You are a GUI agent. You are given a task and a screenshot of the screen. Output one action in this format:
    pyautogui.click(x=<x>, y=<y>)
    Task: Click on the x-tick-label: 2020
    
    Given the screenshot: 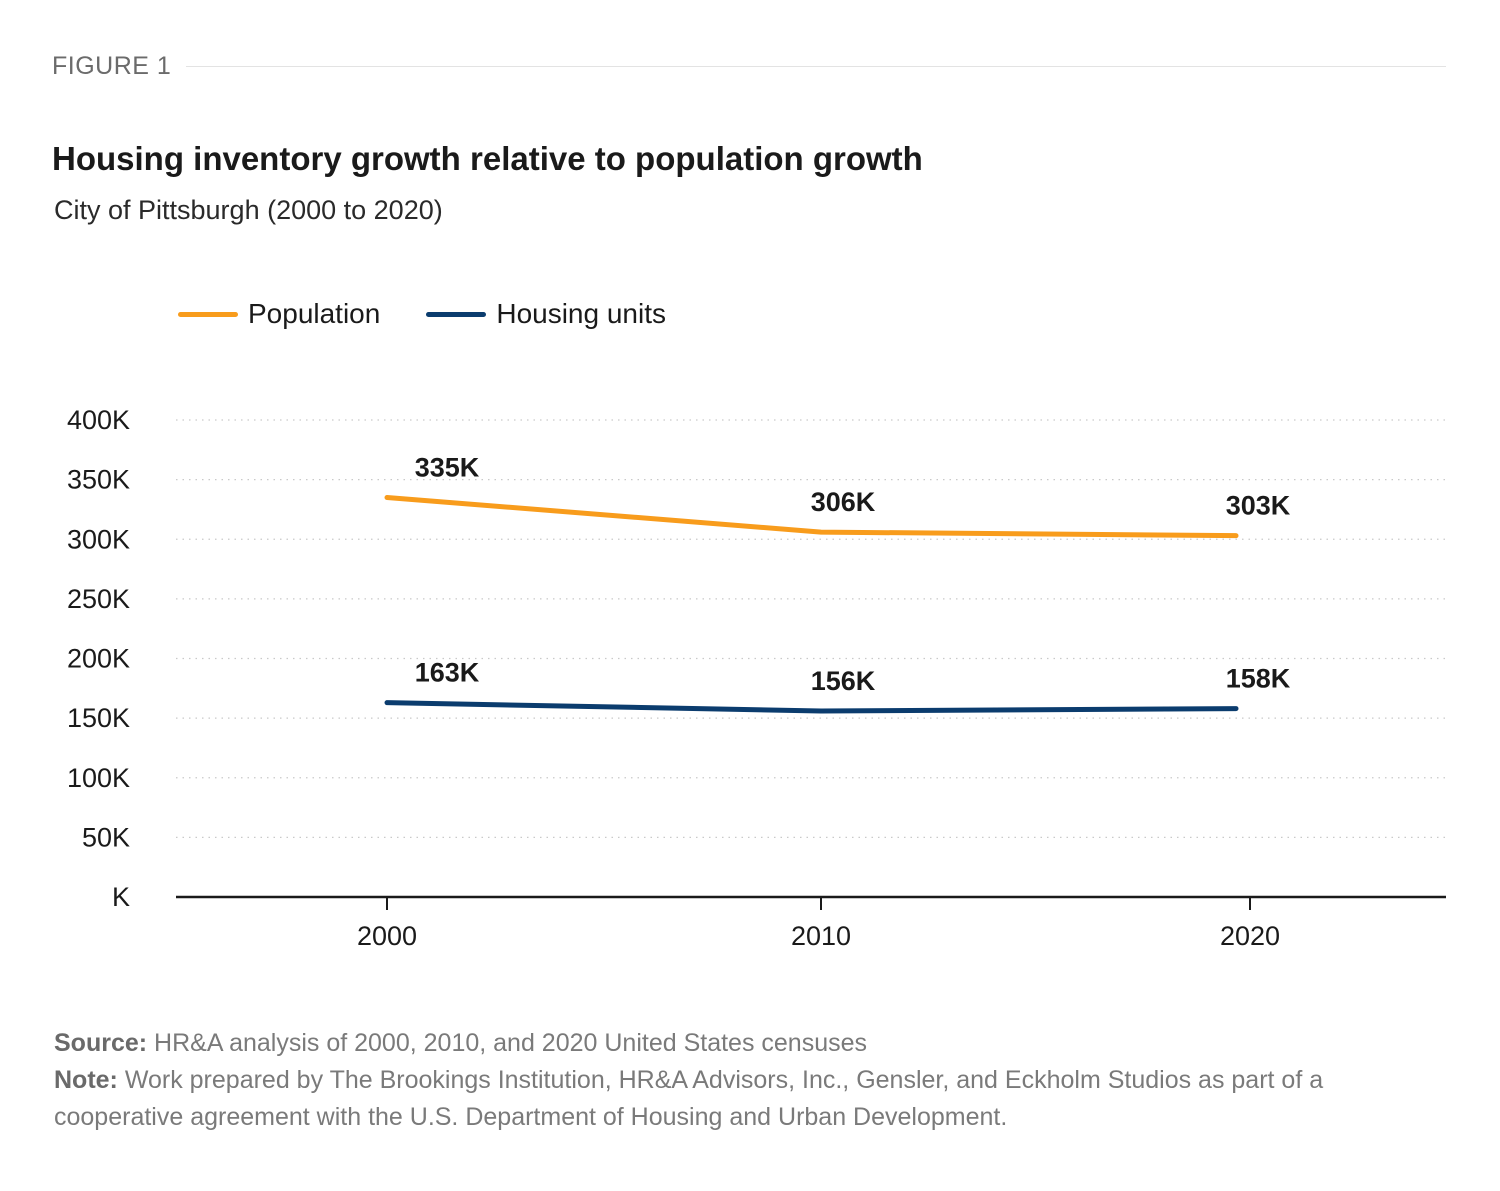 What is the action you would take?
    pyautogui.click(x=1250, y=936)
    